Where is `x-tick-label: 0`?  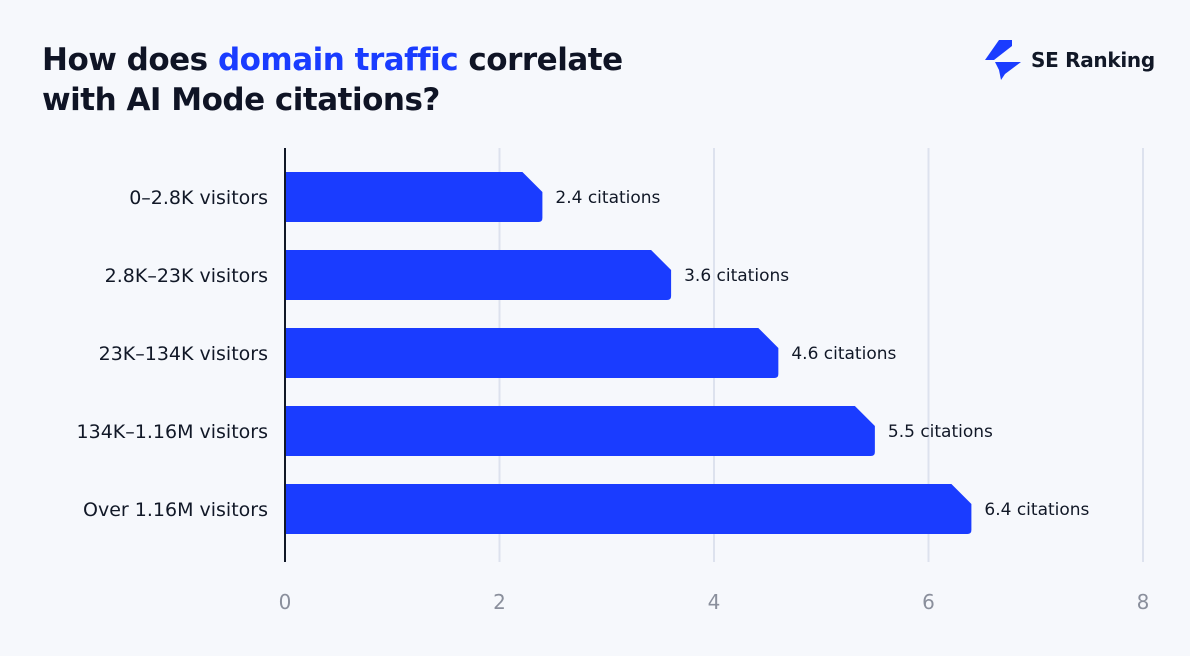 x-tick-label: 0 is located at coordinates (285, 602).